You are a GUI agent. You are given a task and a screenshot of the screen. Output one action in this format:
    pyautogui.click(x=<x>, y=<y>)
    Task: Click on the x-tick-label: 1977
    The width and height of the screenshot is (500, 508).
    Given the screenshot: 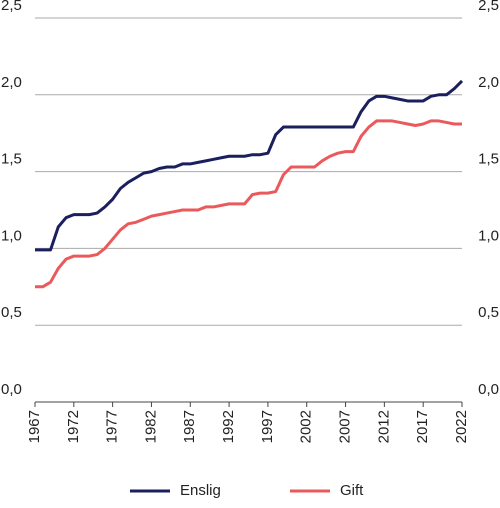 What is the action you would take?
    pyautogui.click(x=112, y=426)
    